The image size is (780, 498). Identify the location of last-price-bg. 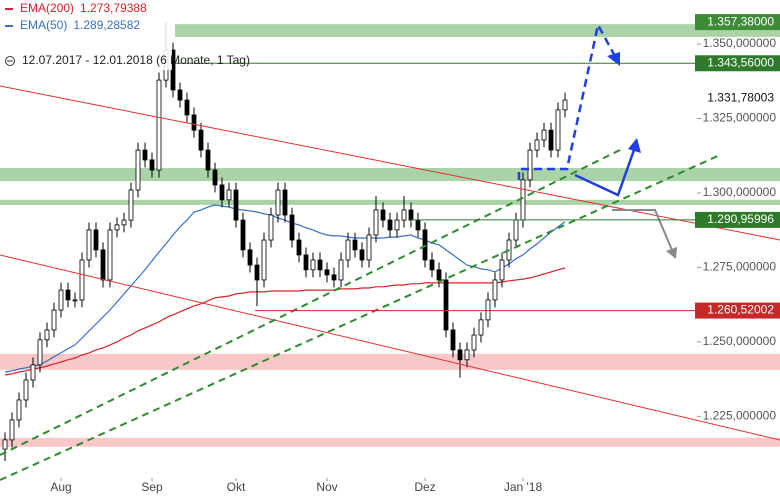
(740, 98).